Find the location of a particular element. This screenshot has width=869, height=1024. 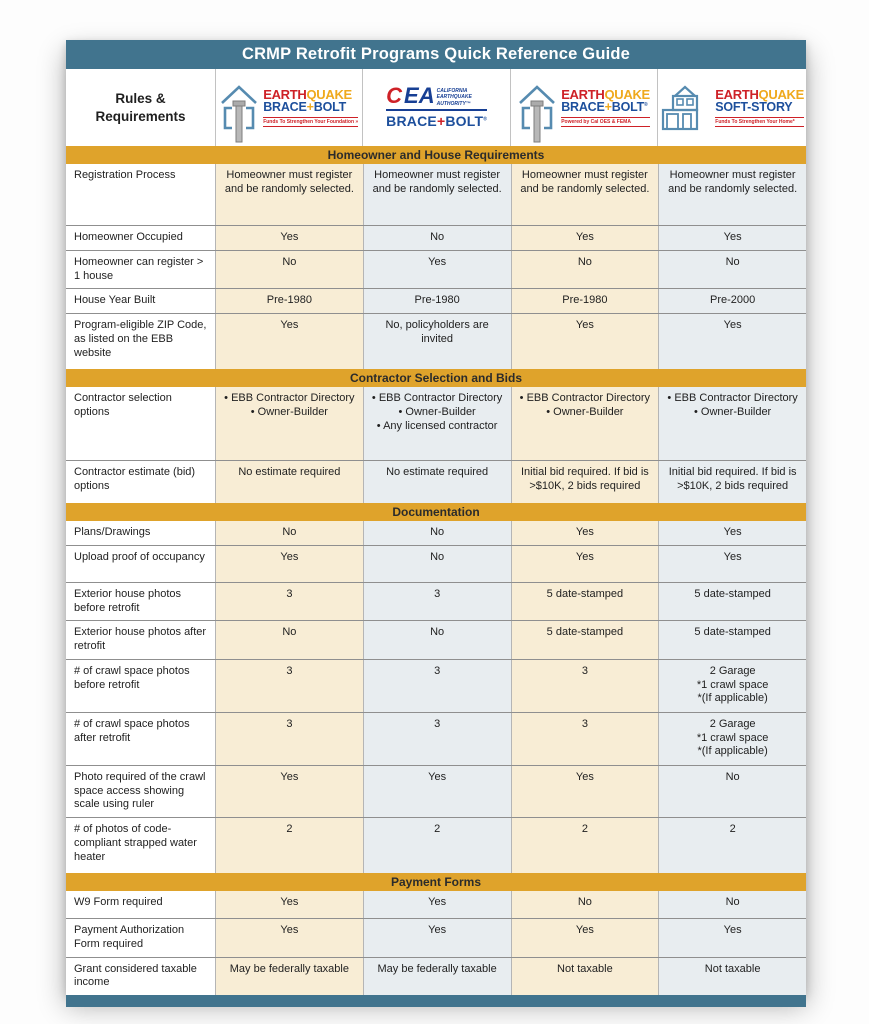

footer-bar is located at coordinates (436, 1001).